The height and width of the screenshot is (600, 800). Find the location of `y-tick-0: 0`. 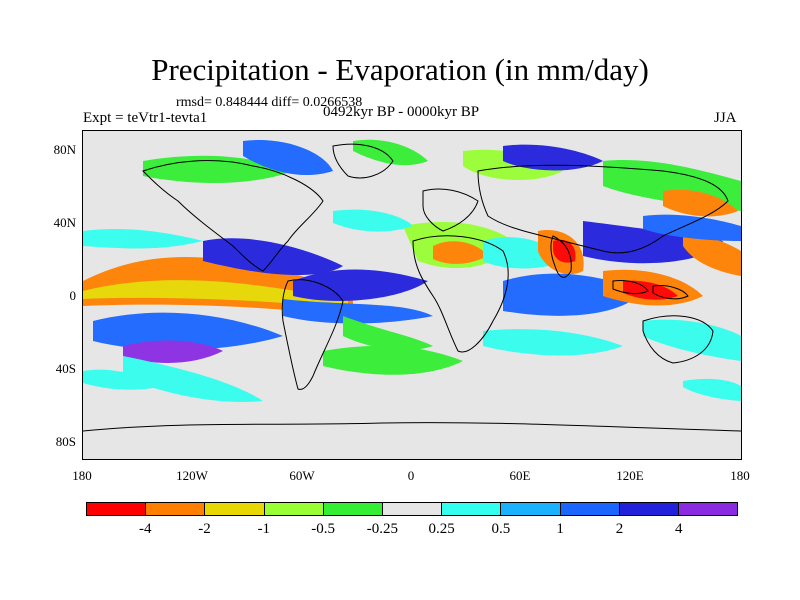

y-tick-0: 0 is located at coordinates (73, 295).